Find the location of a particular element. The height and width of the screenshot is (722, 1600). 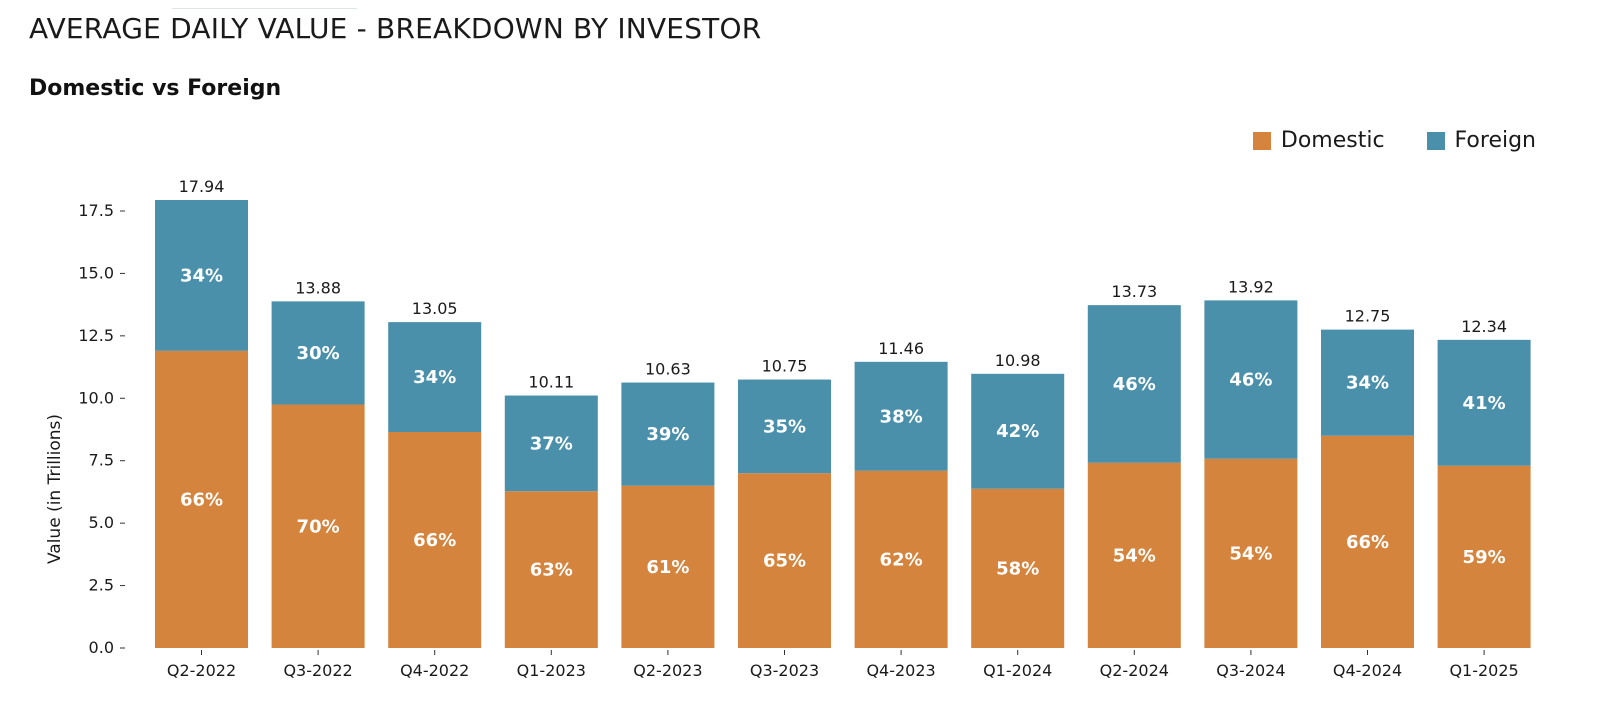

foreign-pct-label: 37% is located at coordinates (551, 443).